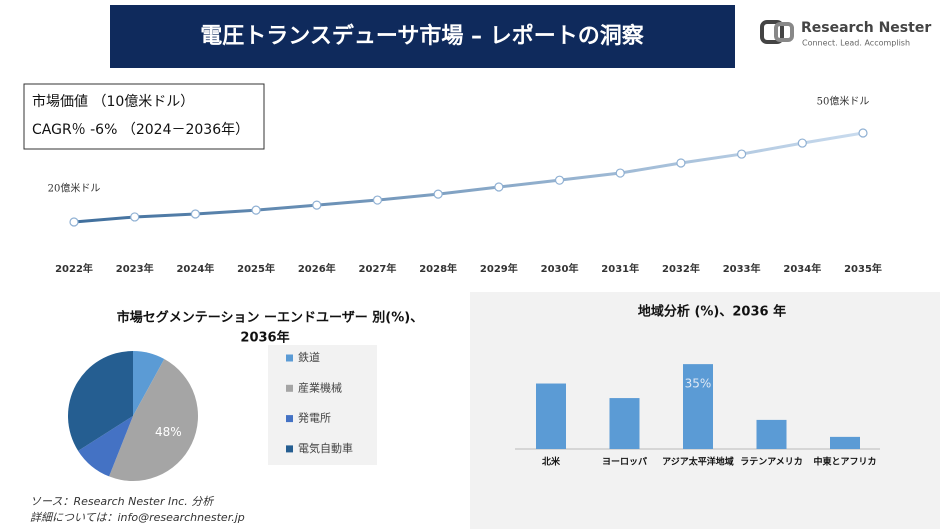 This screenshot has width=940, height=529. I want to click on page-title: 電圧トランスデューサ市場 – レポートの洞察, so click(422, 36).